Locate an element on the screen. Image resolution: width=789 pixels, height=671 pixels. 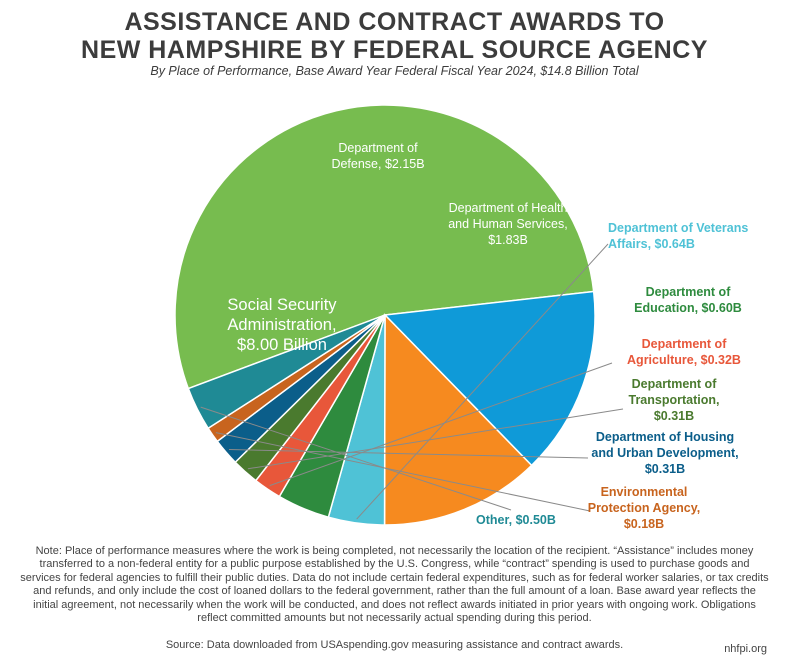
slice-label-education: Department of Education, $0.60B is located at coordinates (688, 300).